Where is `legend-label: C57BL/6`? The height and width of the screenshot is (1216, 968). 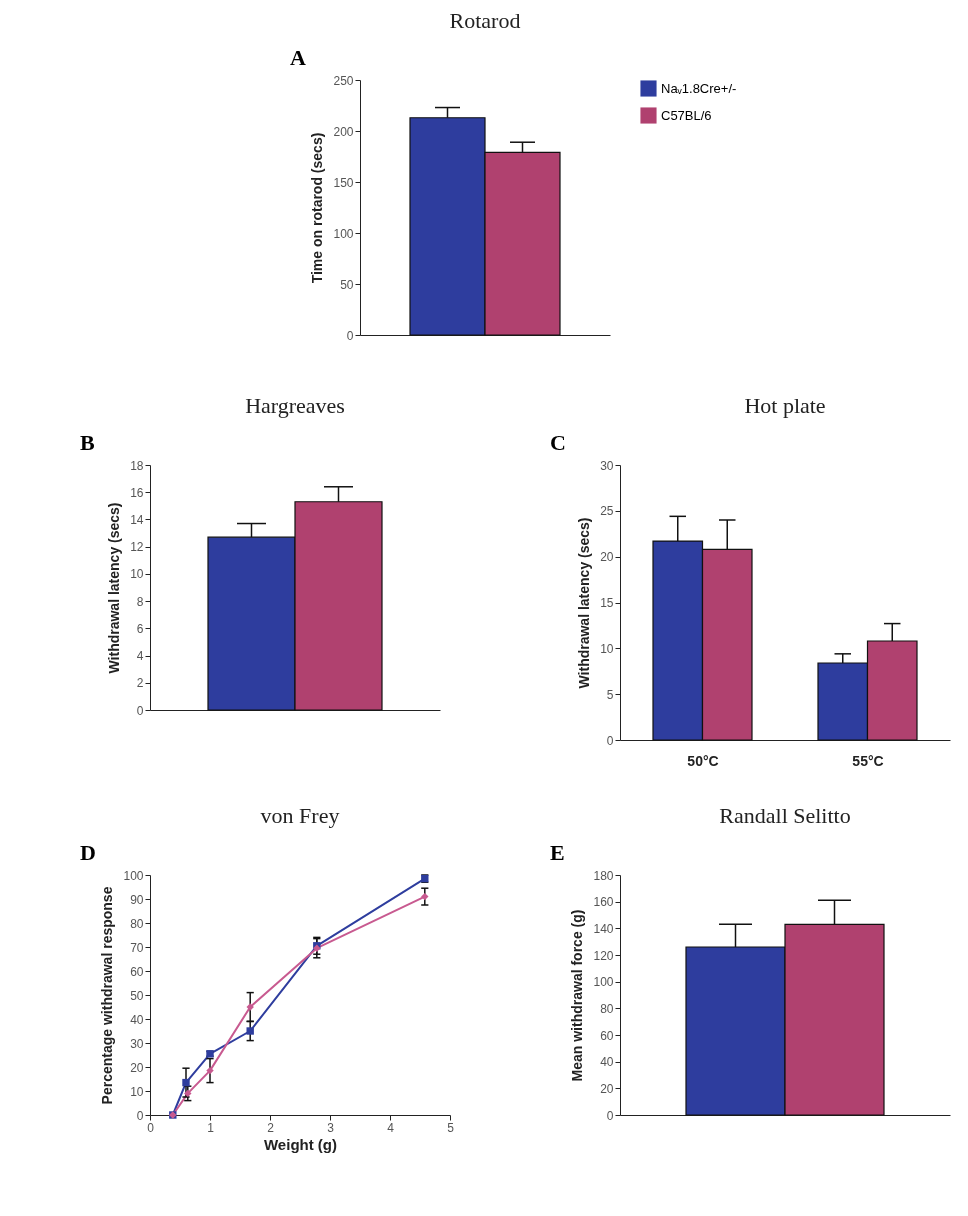 legend-label: C57BL/6 is located at coordinates (686, 115).